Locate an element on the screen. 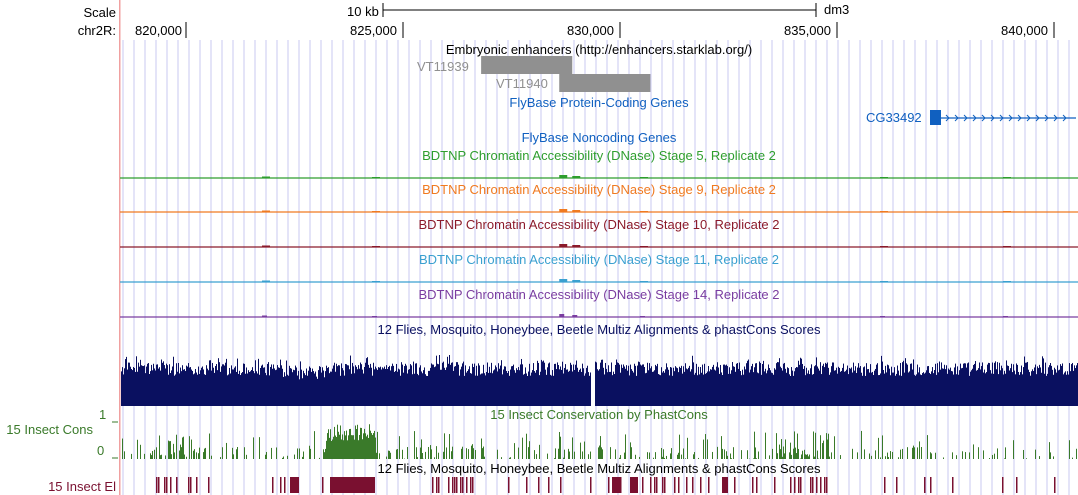  scale-label: Scale is located at coordinates (99, 12).